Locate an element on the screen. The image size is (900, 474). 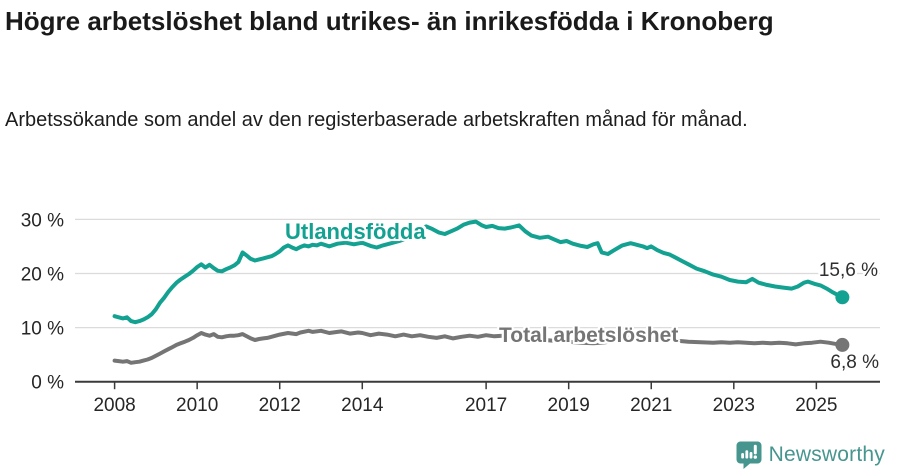
x-tick-label: 2021 is located at coordinates (651, 405).